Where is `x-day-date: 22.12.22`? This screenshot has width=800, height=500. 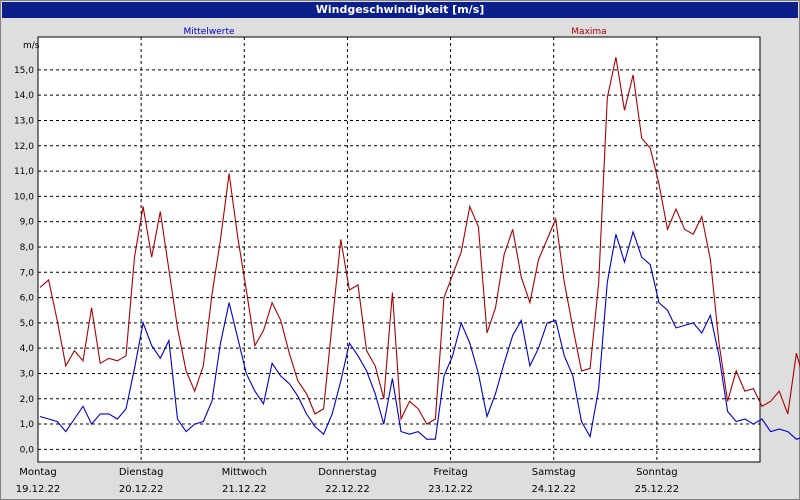
x-day-date: 22.12.22 is located at coordinates (347, 489).